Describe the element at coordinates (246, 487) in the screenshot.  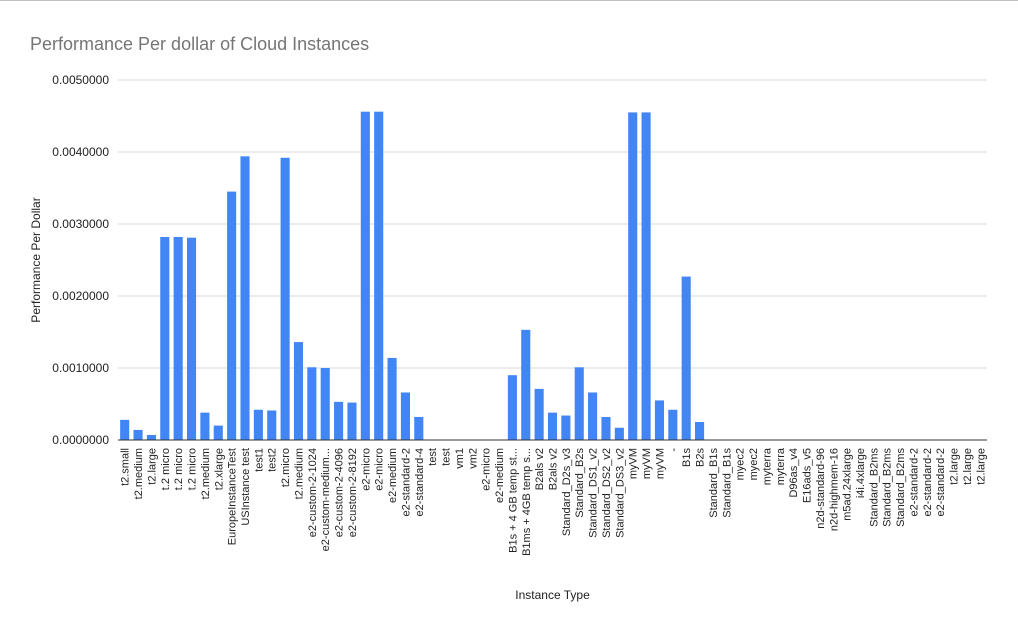
I see `x-tick-label: USInstance test` at that location.